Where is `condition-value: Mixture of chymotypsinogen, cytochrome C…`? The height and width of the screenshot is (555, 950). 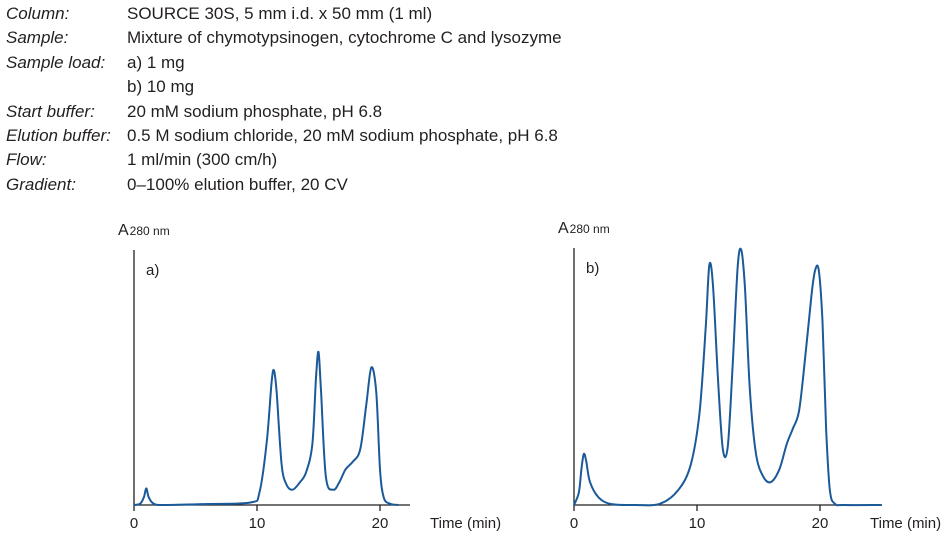 condition-value: Mixture of chymotypsinogen, cytochrome C… is located at coordinates (344, 38).